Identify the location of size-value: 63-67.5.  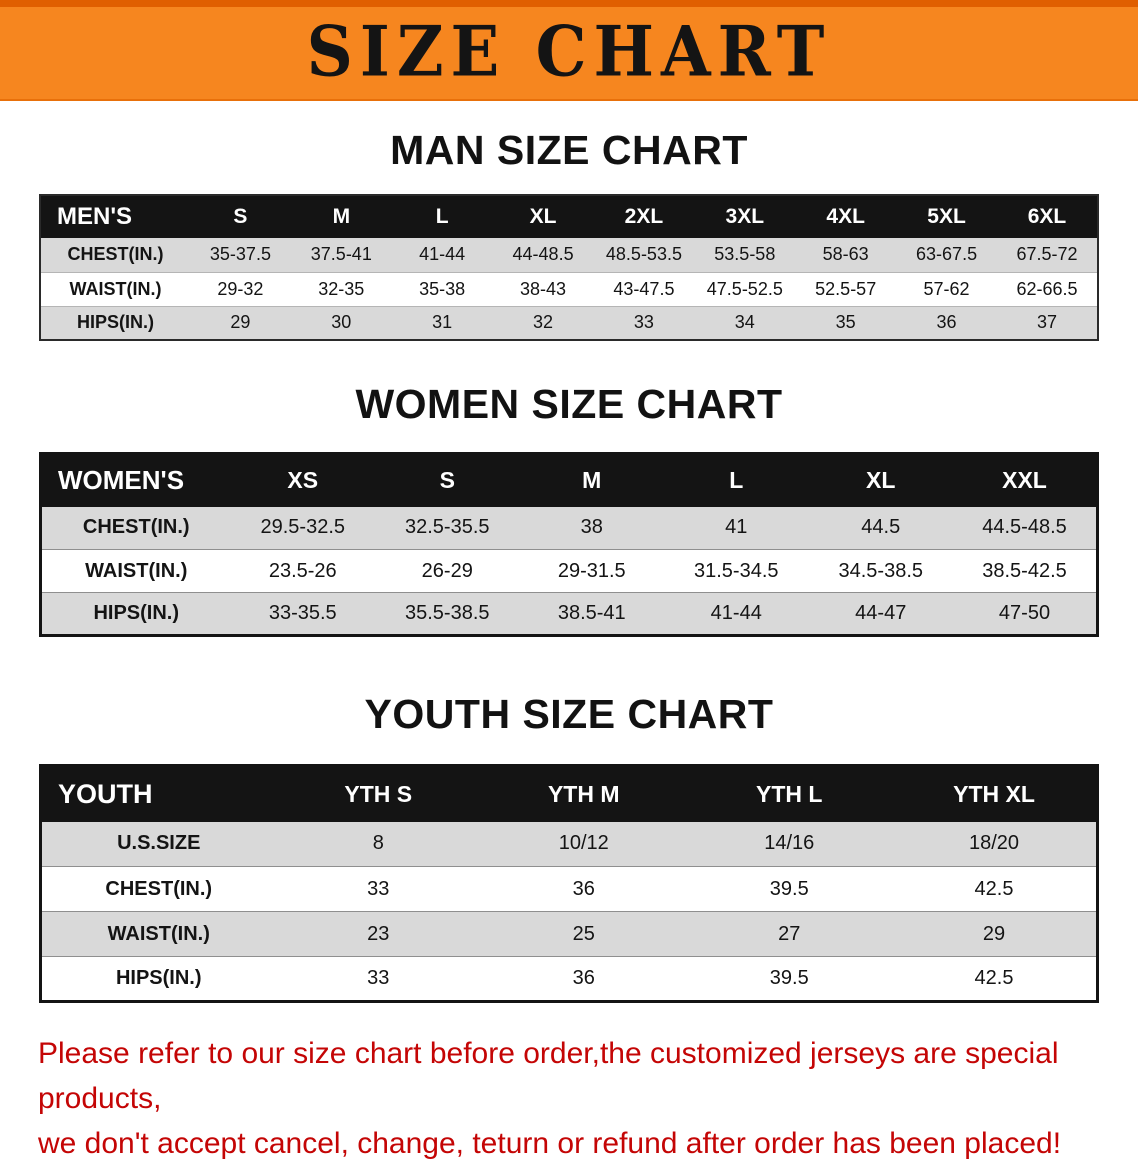
(946, 255).